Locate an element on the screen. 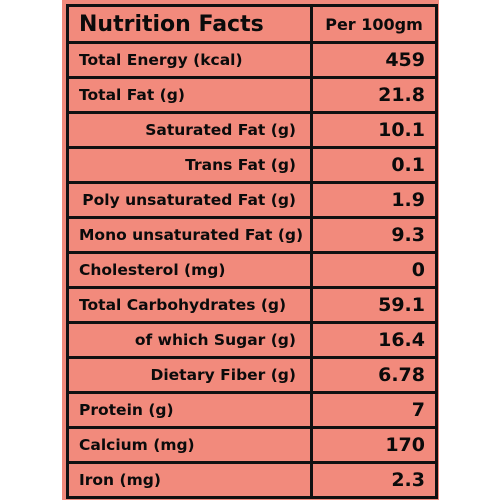 The height and width of the screenshot is (500, 500). nutrient-row-total-carbohydrates: Total Carbohydrates (g) 59.1 is located at coordinates (252, 305).